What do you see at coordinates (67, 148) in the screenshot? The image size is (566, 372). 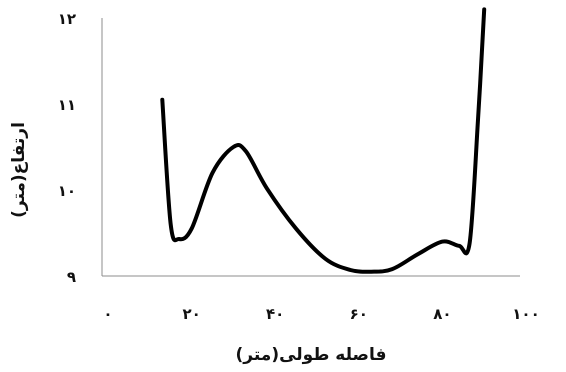 I see `y-tick-labels: ٩ ١٠ ١١ ١٢` at bounding box center [67, 148].